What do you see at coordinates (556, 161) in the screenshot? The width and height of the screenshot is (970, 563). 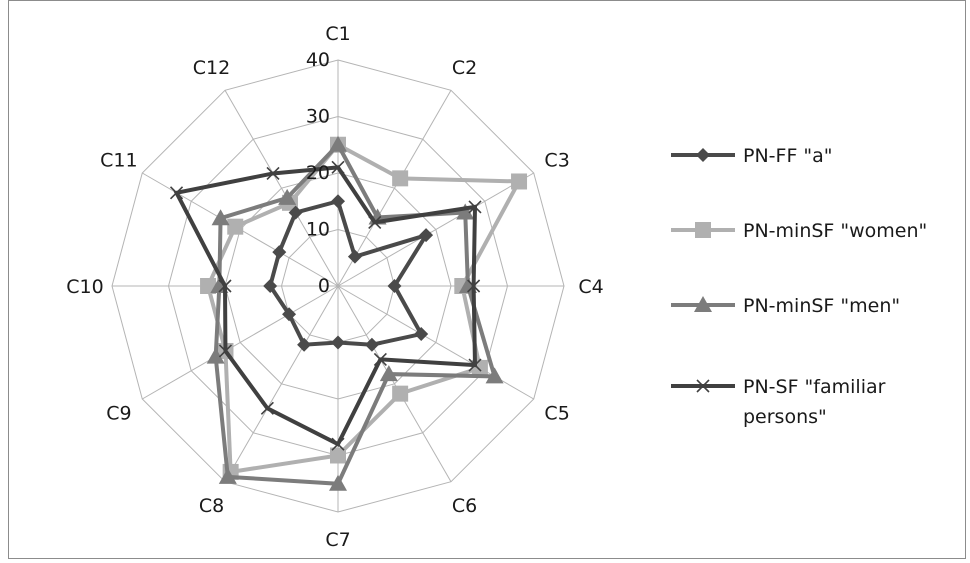 I see `category-label: C3` at bounding box center [556, 161].